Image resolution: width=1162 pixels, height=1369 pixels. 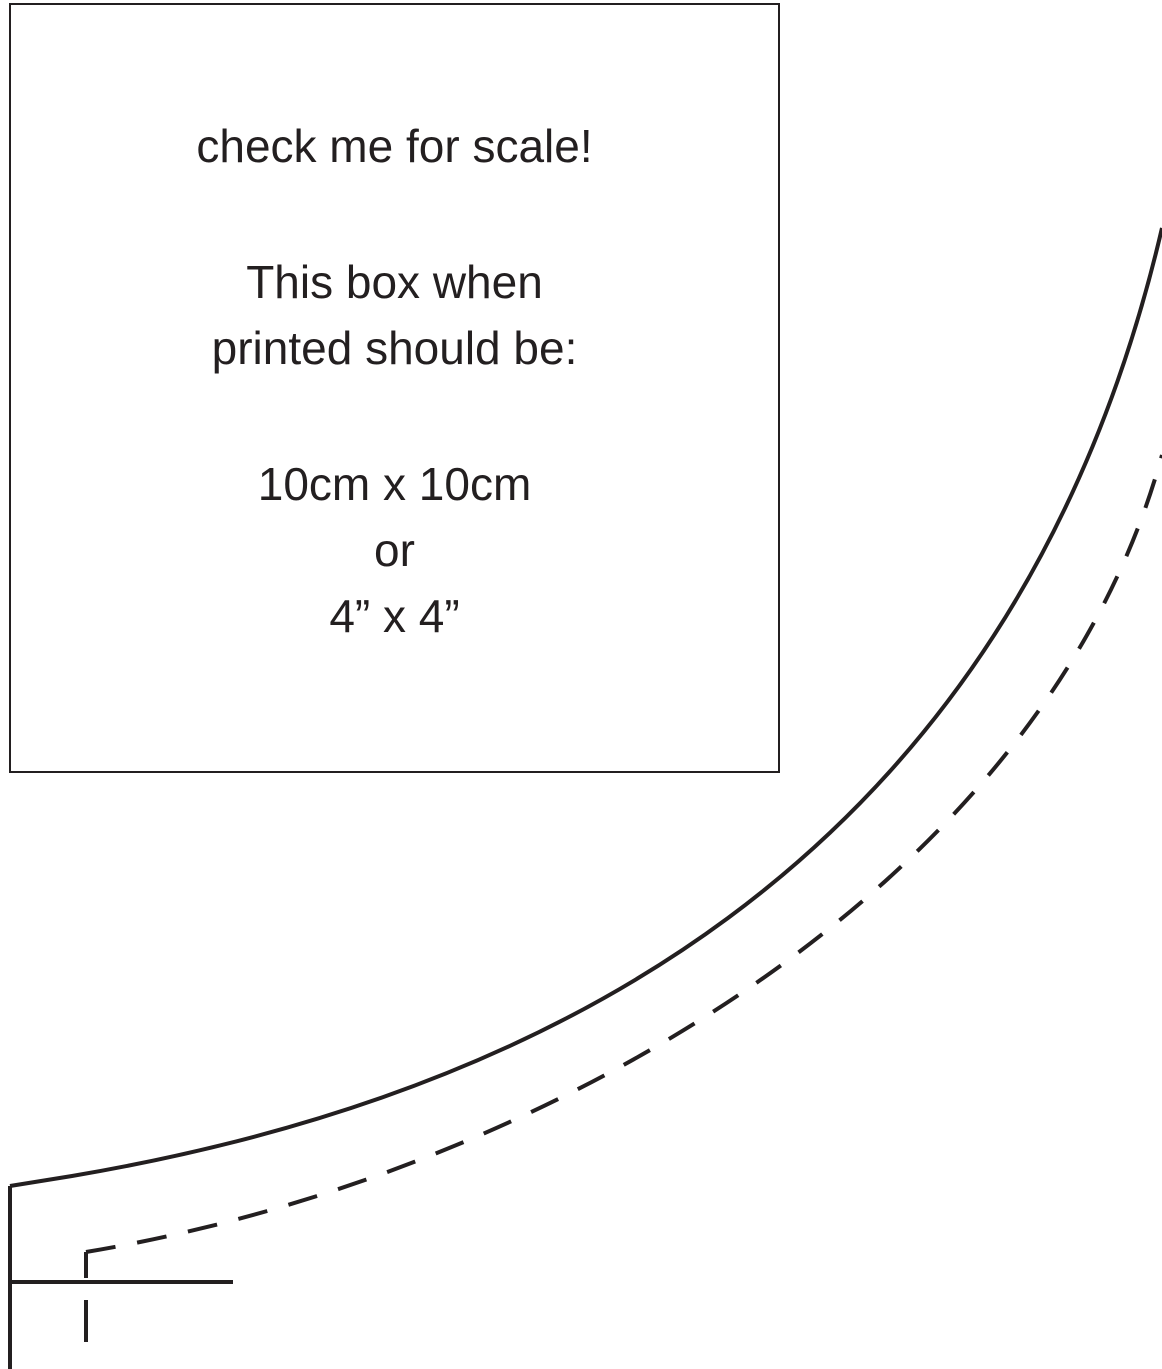 I want to click on scale-box-metric: 10cm x 10cm, so click(x=394, y=484).